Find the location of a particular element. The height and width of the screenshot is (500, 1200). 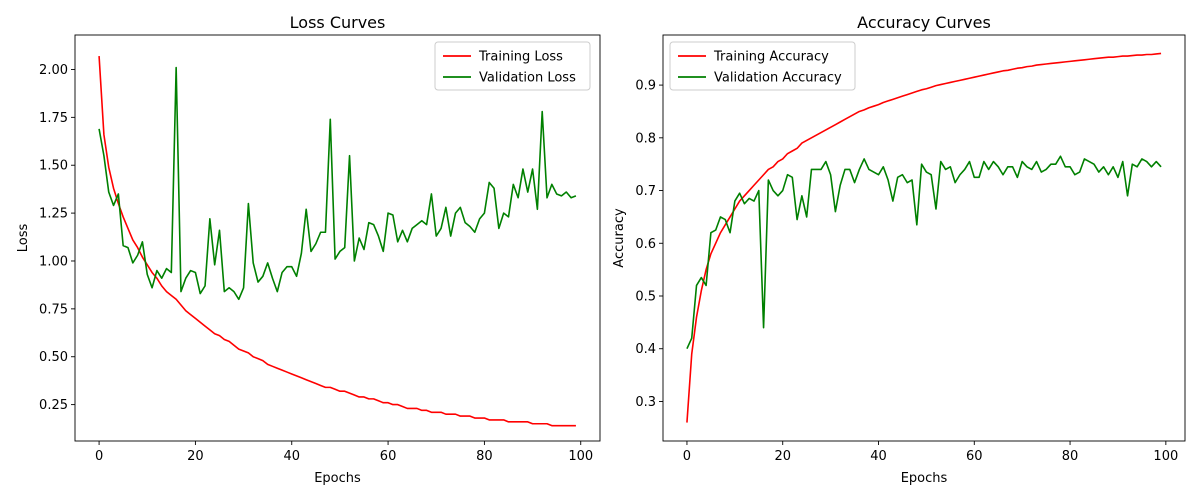

loss-y-axis-label: Loss is located at coordinates (23, 238).